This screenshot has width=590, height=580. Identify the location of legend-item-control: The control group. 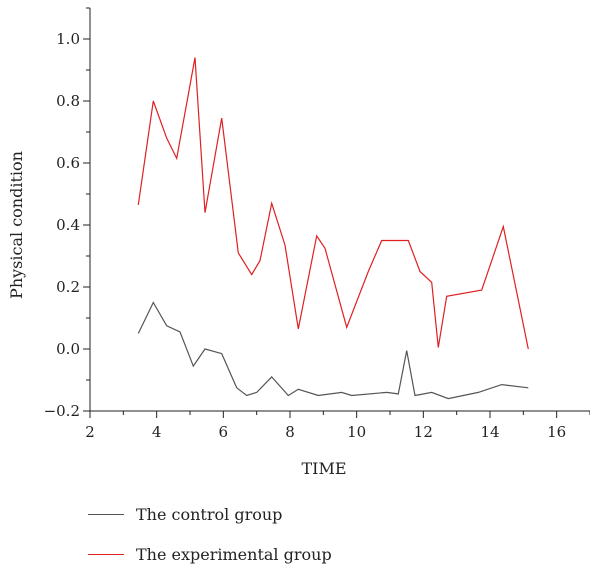
(210, 514).